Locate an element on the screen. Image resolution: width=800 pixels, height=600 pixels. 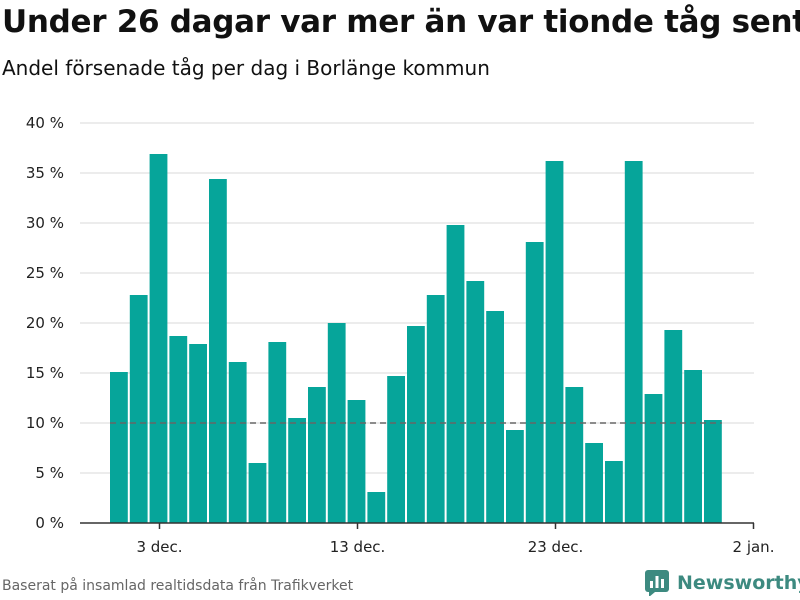
x-tick-label: 3 dec. is located at coordinates (159, 547).